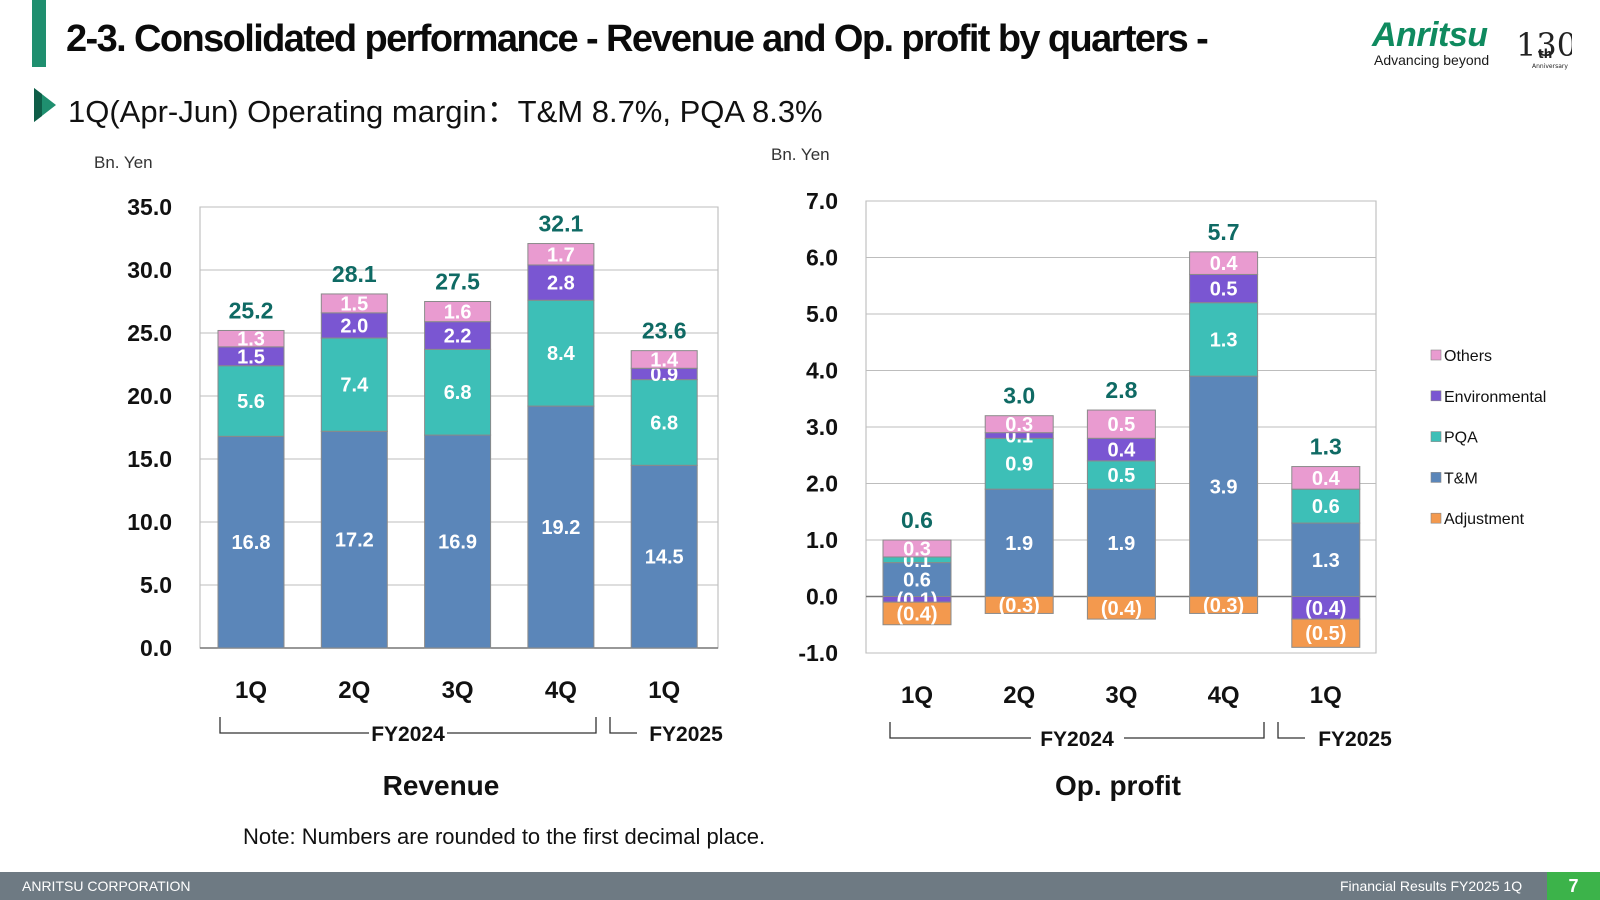 The height and width of the screenshot is (900, 1600). What do you see at coordinates (1550, 66) in the screenshot?
I see `anniversary-label: Anniversary` at bounding box center [1550, 66].